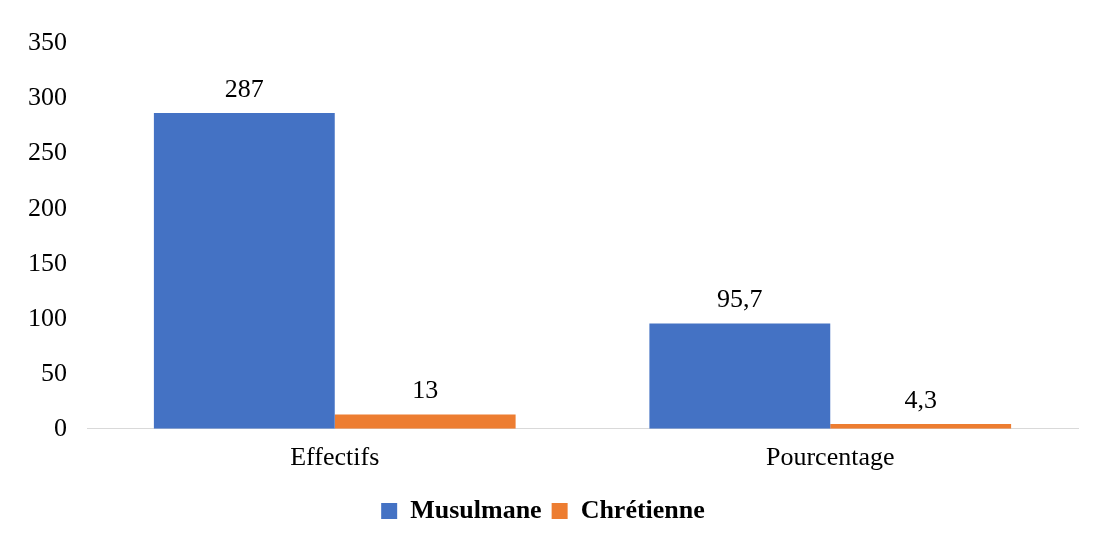  Describe the element at coordinates (47, 207) in the screenshot. I see `y-tick-label: 200` at that location.